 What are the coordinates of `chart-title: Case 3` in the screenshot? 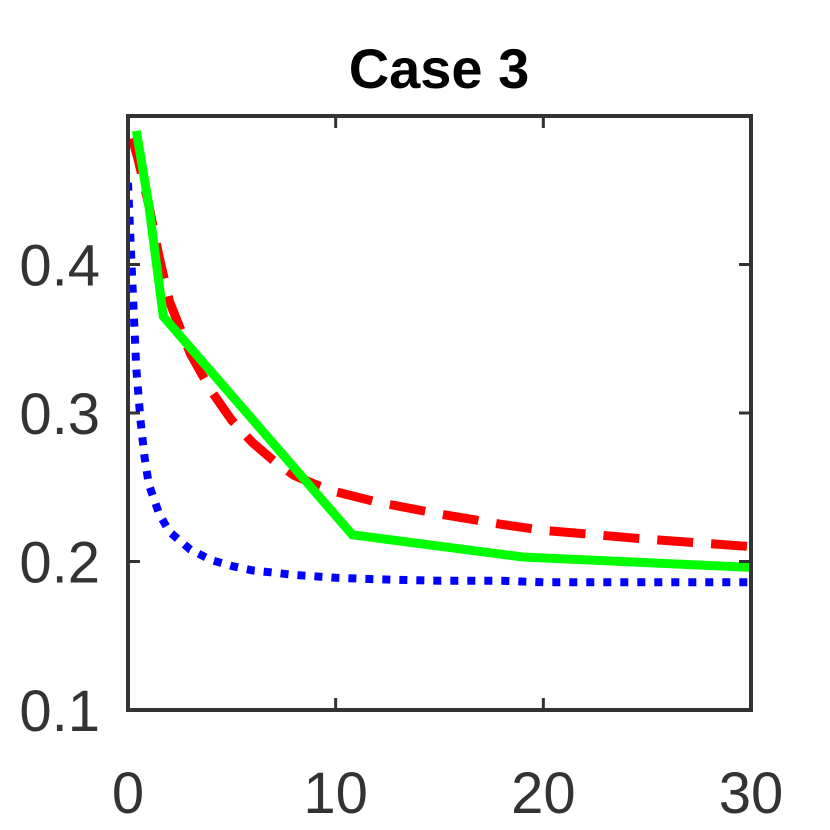 It's located at (439, 68).